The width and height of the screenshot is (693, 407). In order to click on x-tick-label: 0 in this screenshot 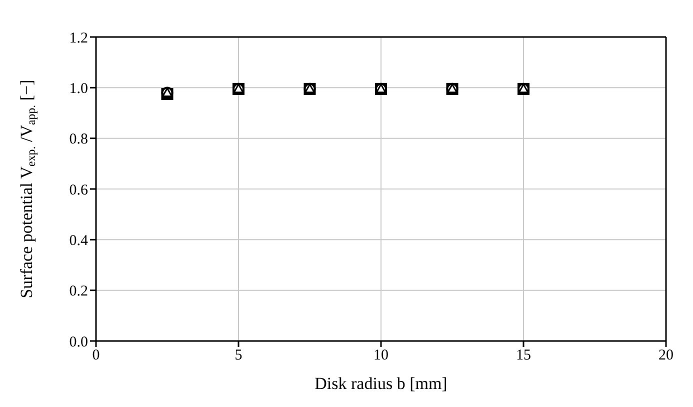, I will do `click(96, 356)`.